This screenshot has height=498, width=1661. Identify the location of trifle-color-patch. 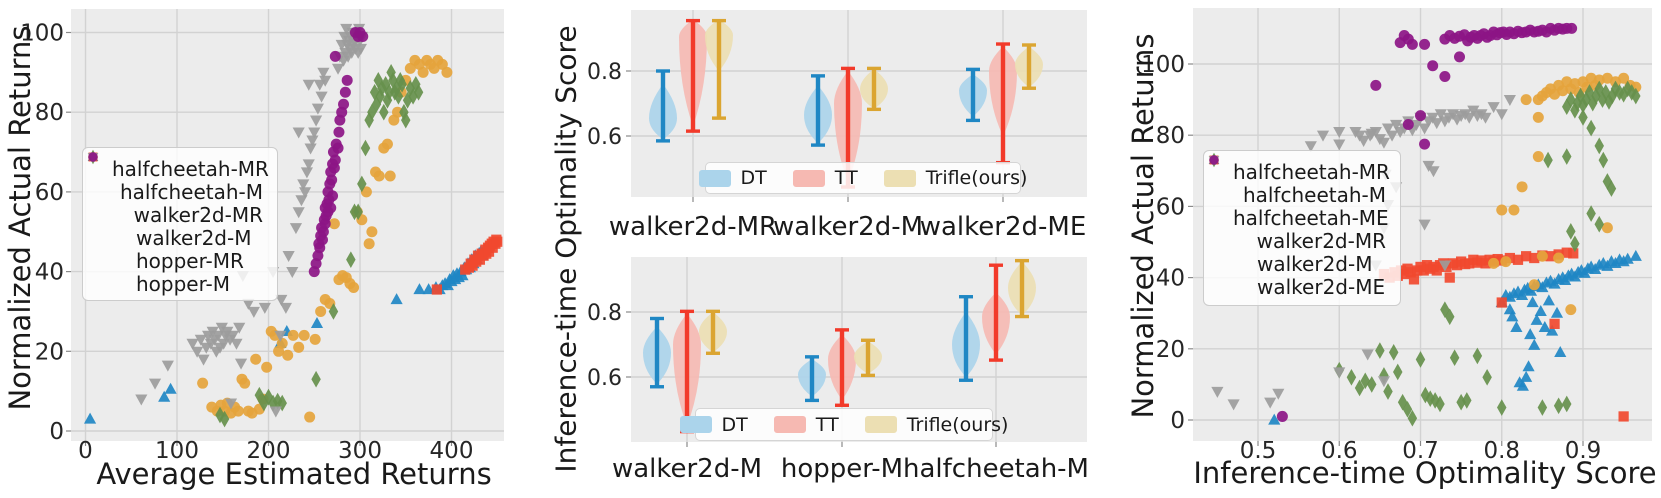
(899, 178).